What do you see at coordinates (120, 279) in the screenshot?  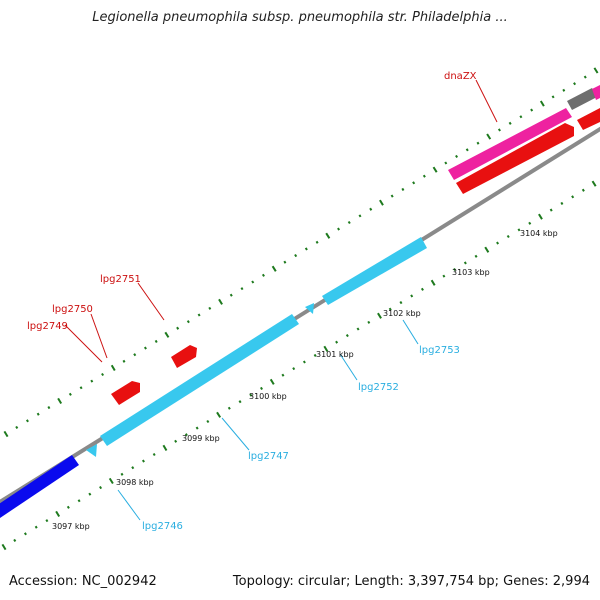 I see `label-lpg2751: lpg2751` at bounding box center [120, 279].